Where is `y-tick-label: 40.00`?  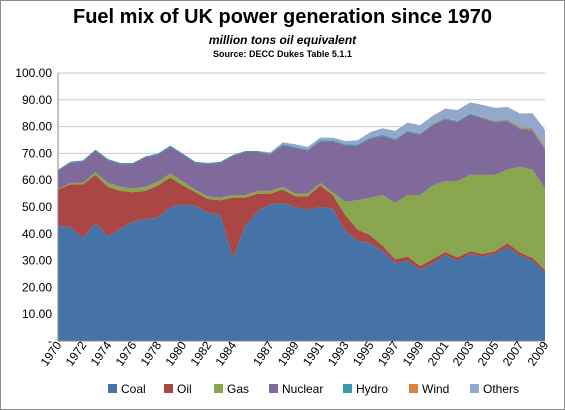
y-tick-label: 40.00 is located at coordinates (37, 234).